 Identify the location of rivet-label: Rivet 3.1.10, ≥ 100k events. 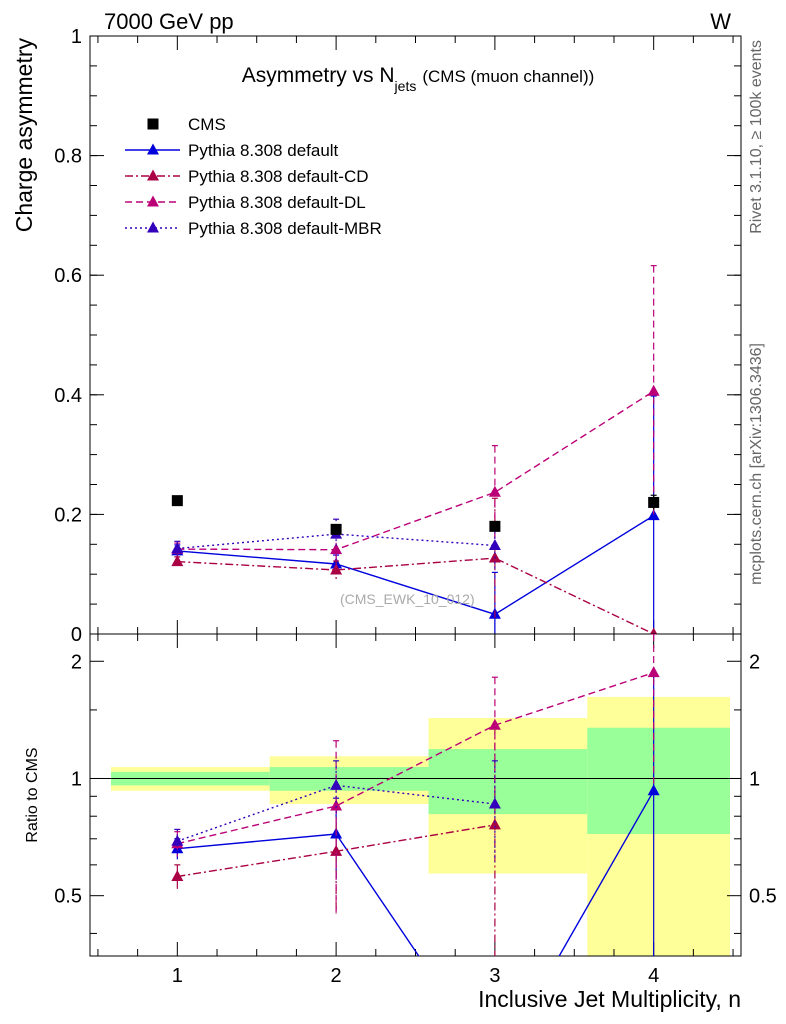
(756, 137).